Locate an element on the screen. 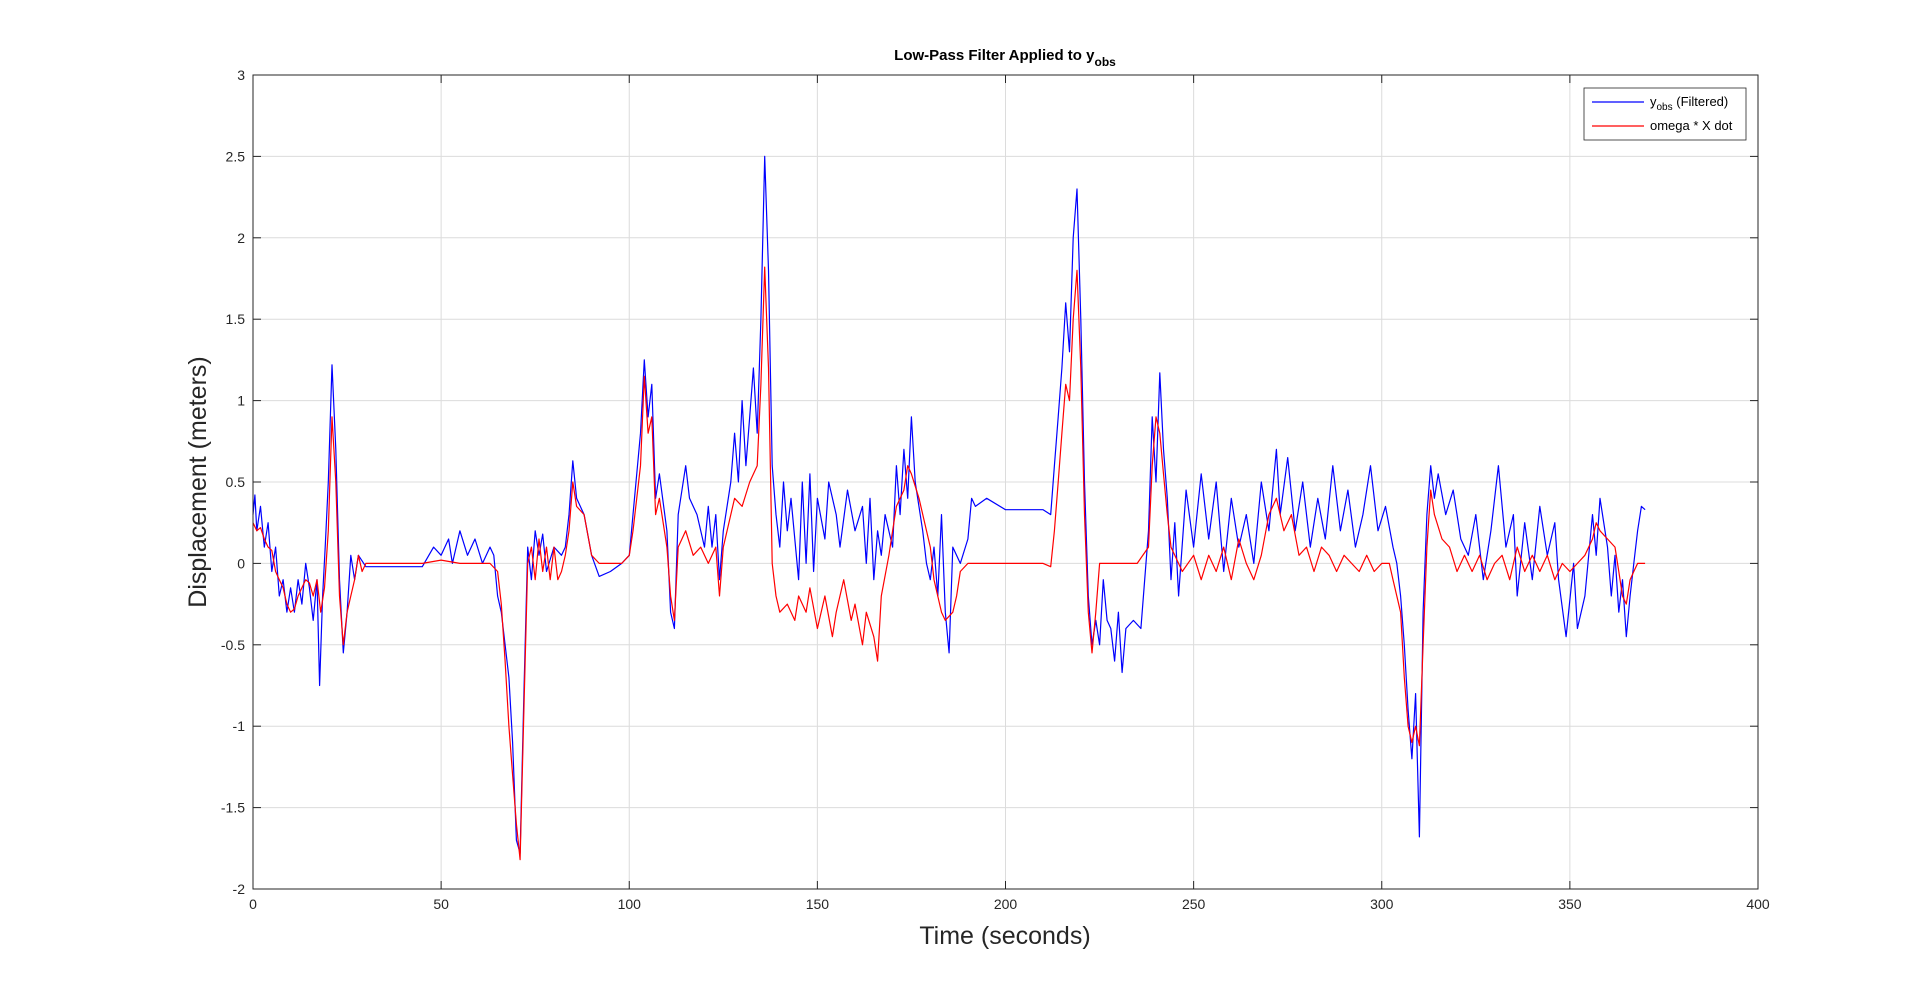 This screenshot has width=1920, height=986. legend: yobs (Filtered) omega * X dot is located at coordinates (1665, 114).